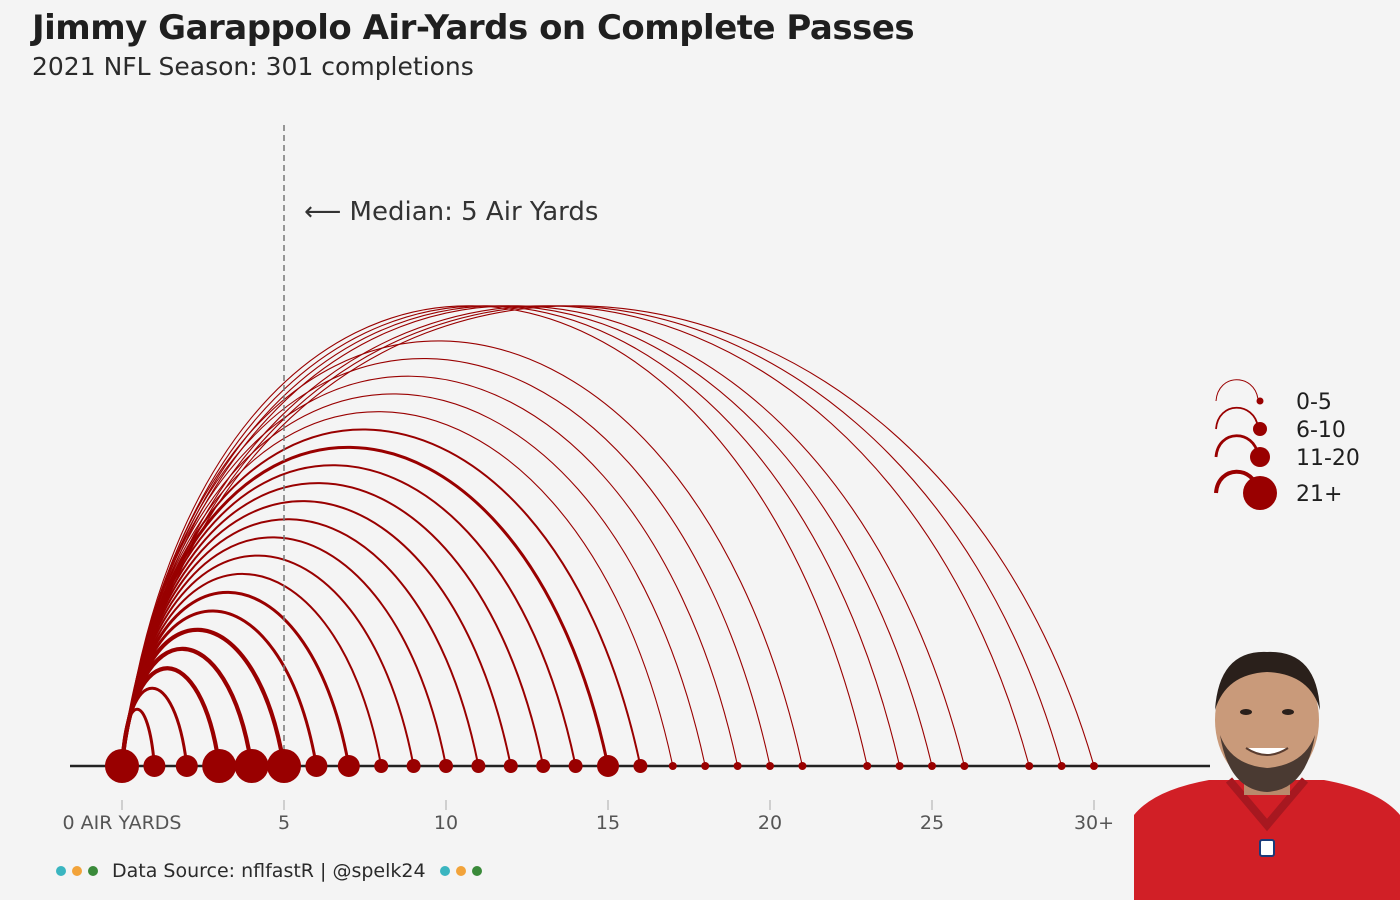 The width and height of the screenshot is (1400, 900). I want to click on legend-label: 21+, so click(1319, 494).